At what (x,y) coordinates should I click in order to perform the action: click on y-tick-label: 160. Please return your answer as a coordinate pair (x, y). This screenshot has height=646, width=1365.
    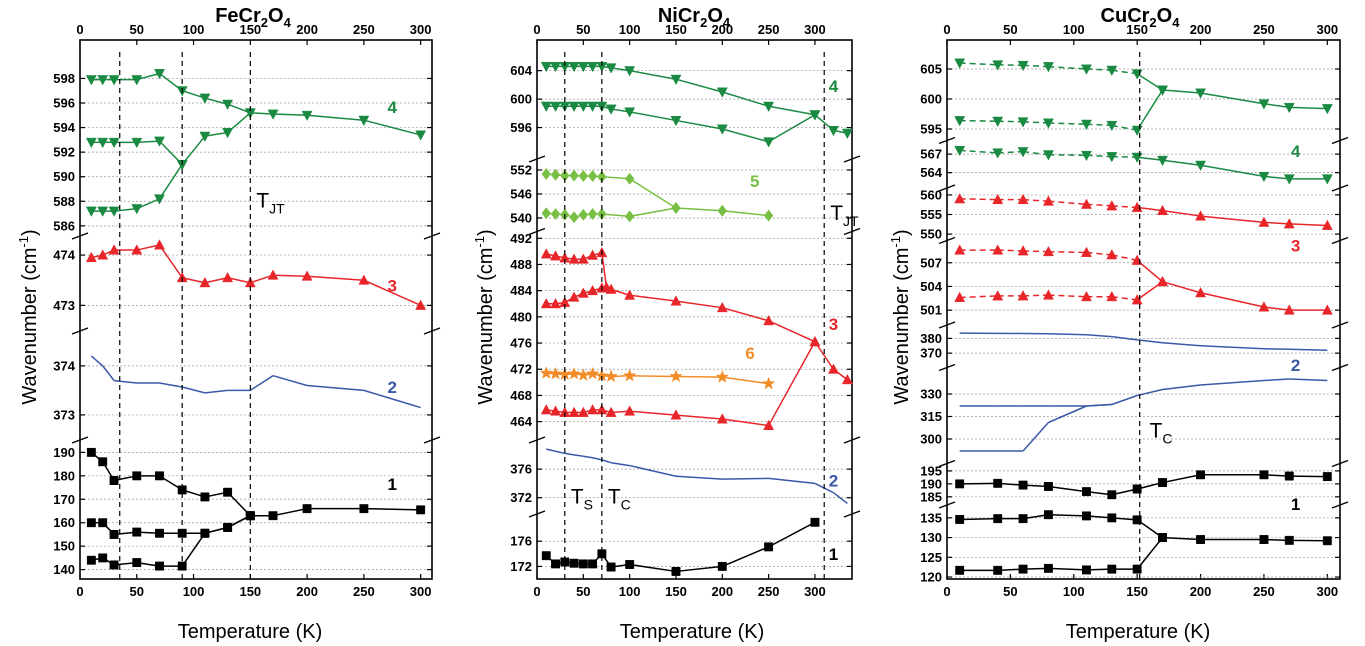
    Looking at the image, I should click on (64, 522).